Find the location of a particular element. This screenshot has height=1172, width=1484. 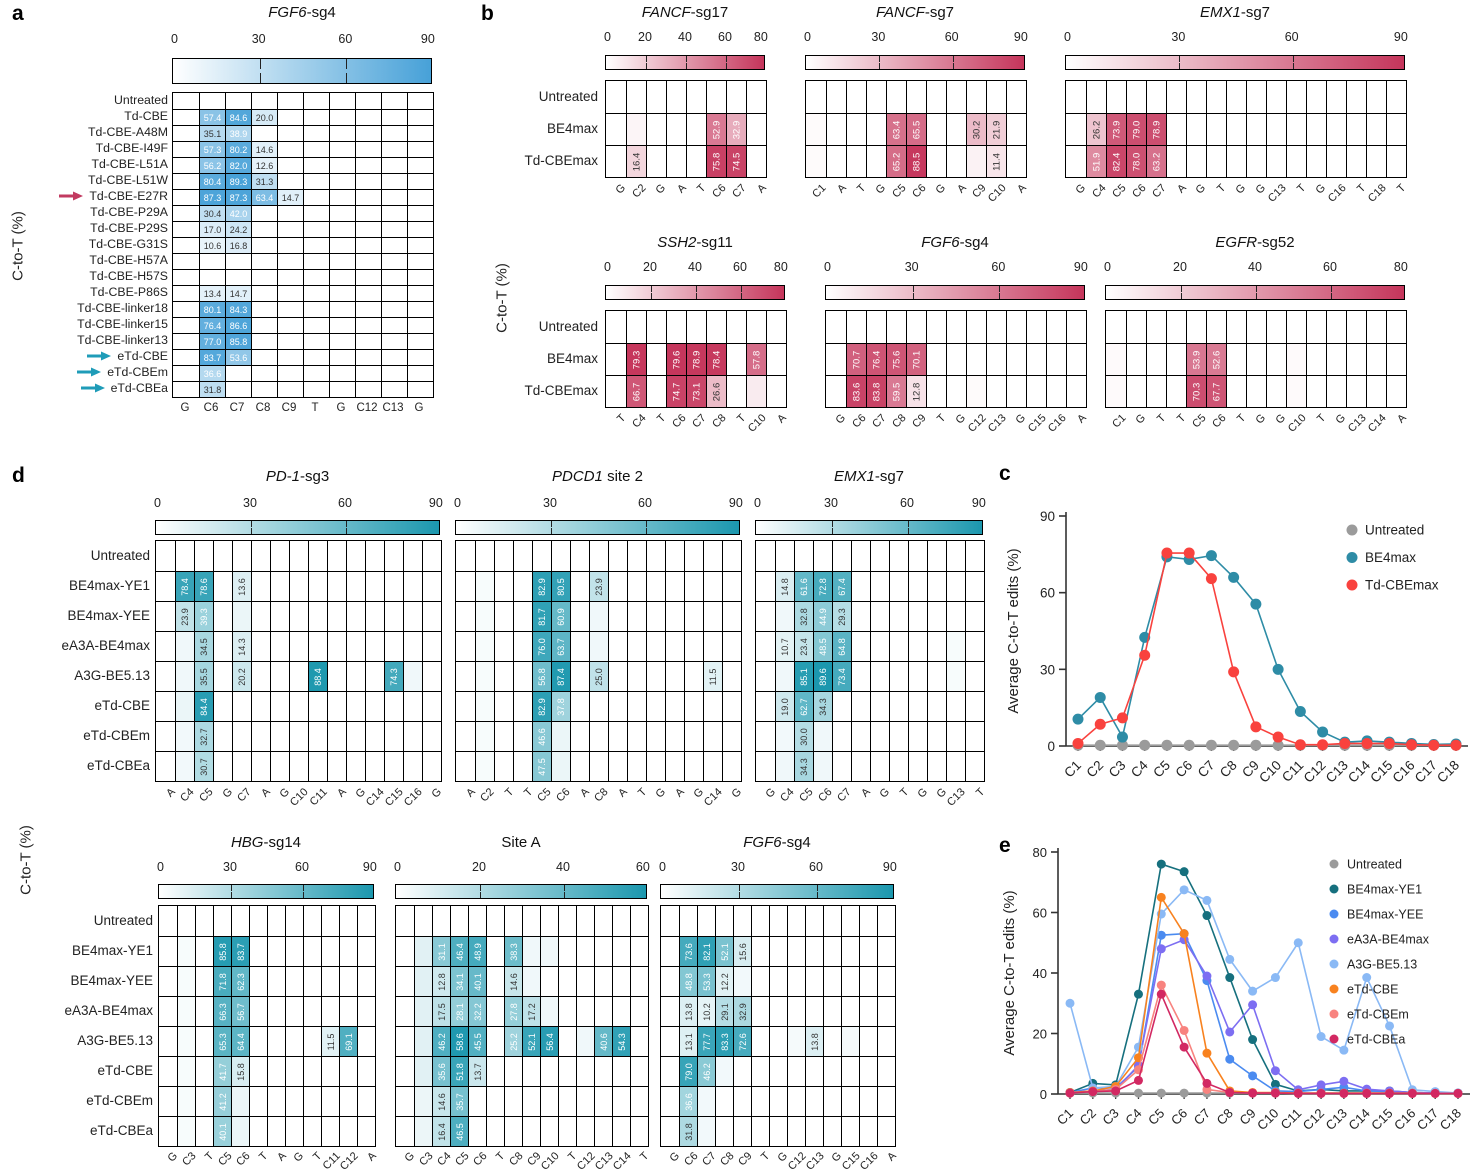

column-label-text: C8 is located at coordinates (601, 795).